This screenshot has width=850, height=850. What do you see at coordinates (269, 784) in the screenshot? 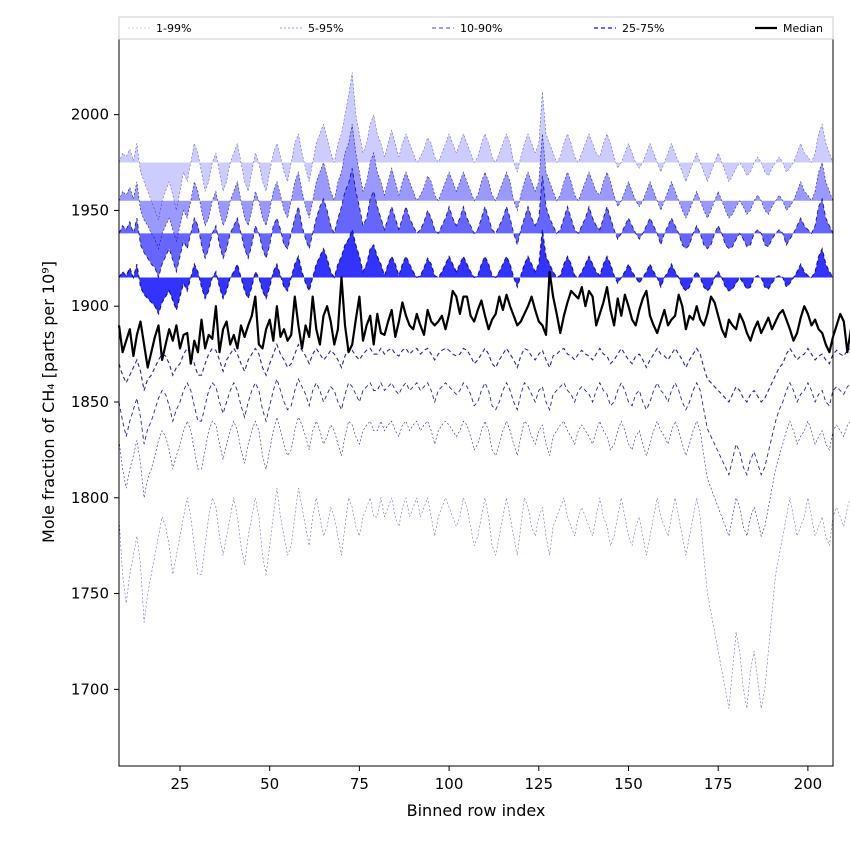
I see `x-tick-label-50: 50` at bounding box center [269, 784].